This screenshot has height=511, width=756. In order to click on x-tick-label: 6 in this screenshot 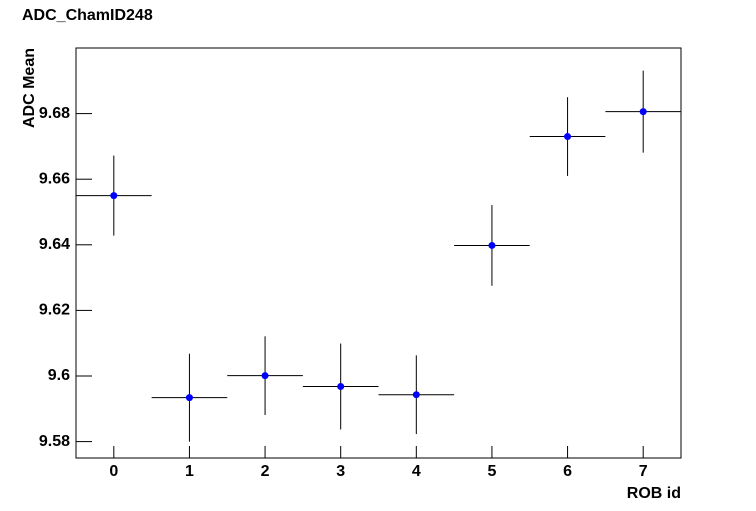, I will do `click(567, 471)`.